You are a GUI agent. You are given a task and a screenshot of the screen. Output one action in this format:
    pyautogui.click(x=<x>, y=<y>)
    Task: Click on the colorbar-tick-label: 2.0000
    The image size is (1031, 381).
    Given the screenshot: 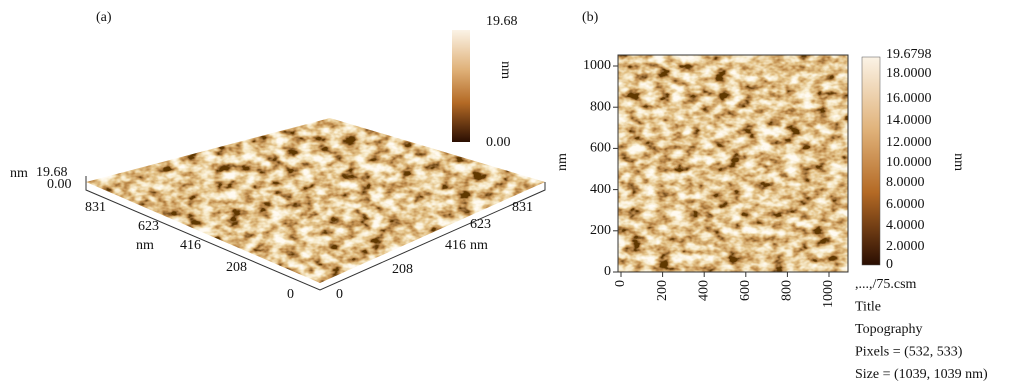 What is the action you would take?
    pyautogui.click(x=905, y=246)
    